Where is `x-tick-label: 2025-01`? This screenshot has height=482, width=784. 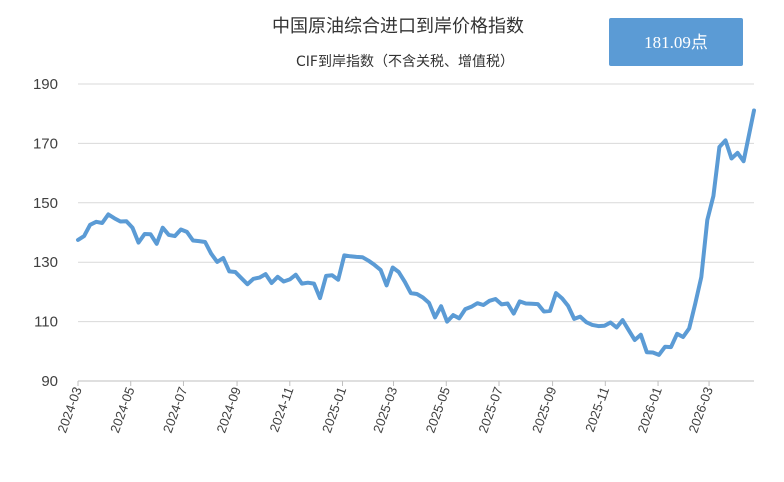 x-tick-label: 2025-01 is located at coordinates (334, 410).